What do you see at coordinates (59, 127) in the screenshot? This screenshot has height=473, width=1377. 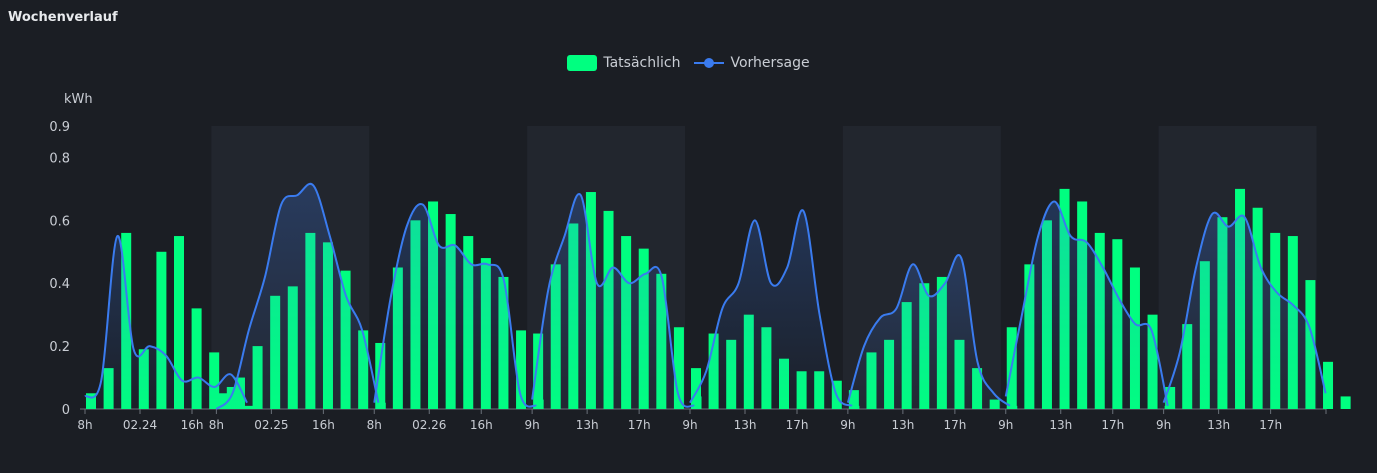 I see `y-tick-label: 0.9` at bounding box center [59, 127].